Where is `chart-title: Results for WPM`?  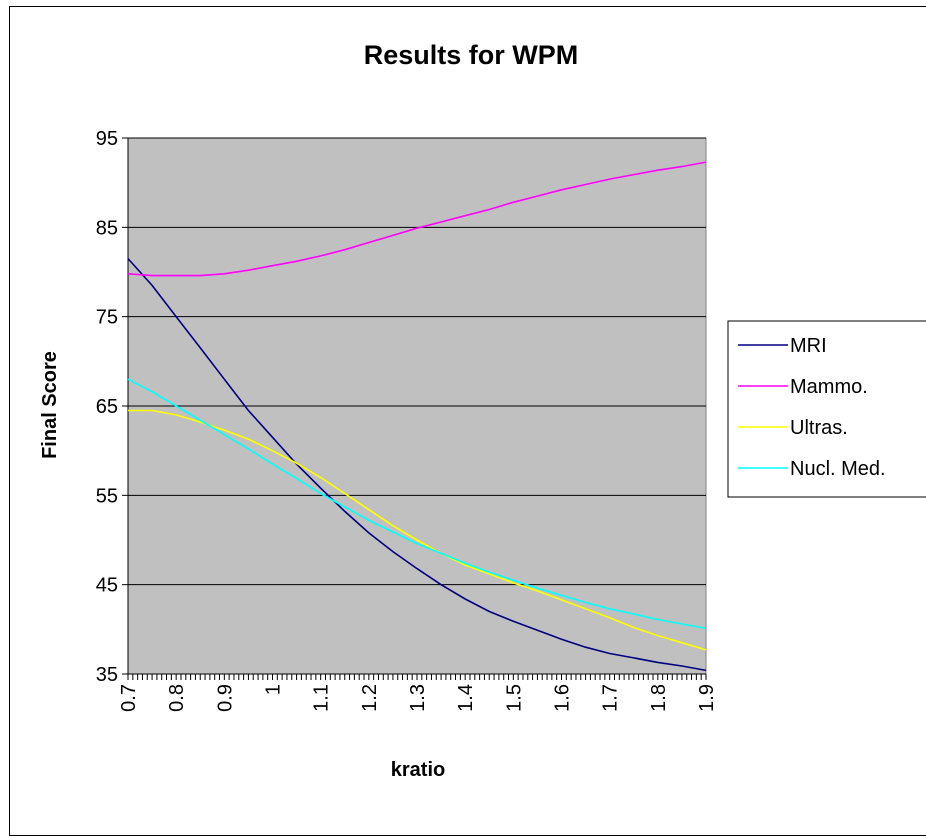 chart-title: Results for WPM is located at coordinates (471, 55).